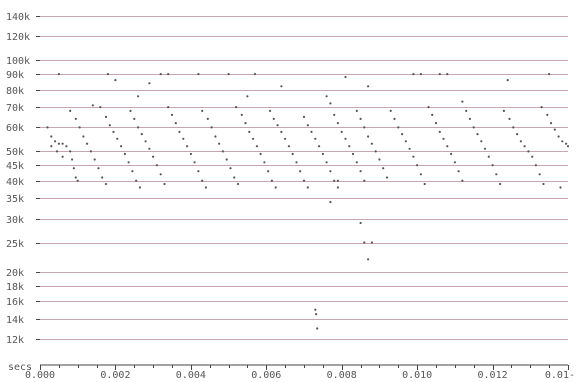 Image resolution: width=576 pixels, height=382 pixels. I want to click on x-tick-label: 0.002, so click(115, 375).